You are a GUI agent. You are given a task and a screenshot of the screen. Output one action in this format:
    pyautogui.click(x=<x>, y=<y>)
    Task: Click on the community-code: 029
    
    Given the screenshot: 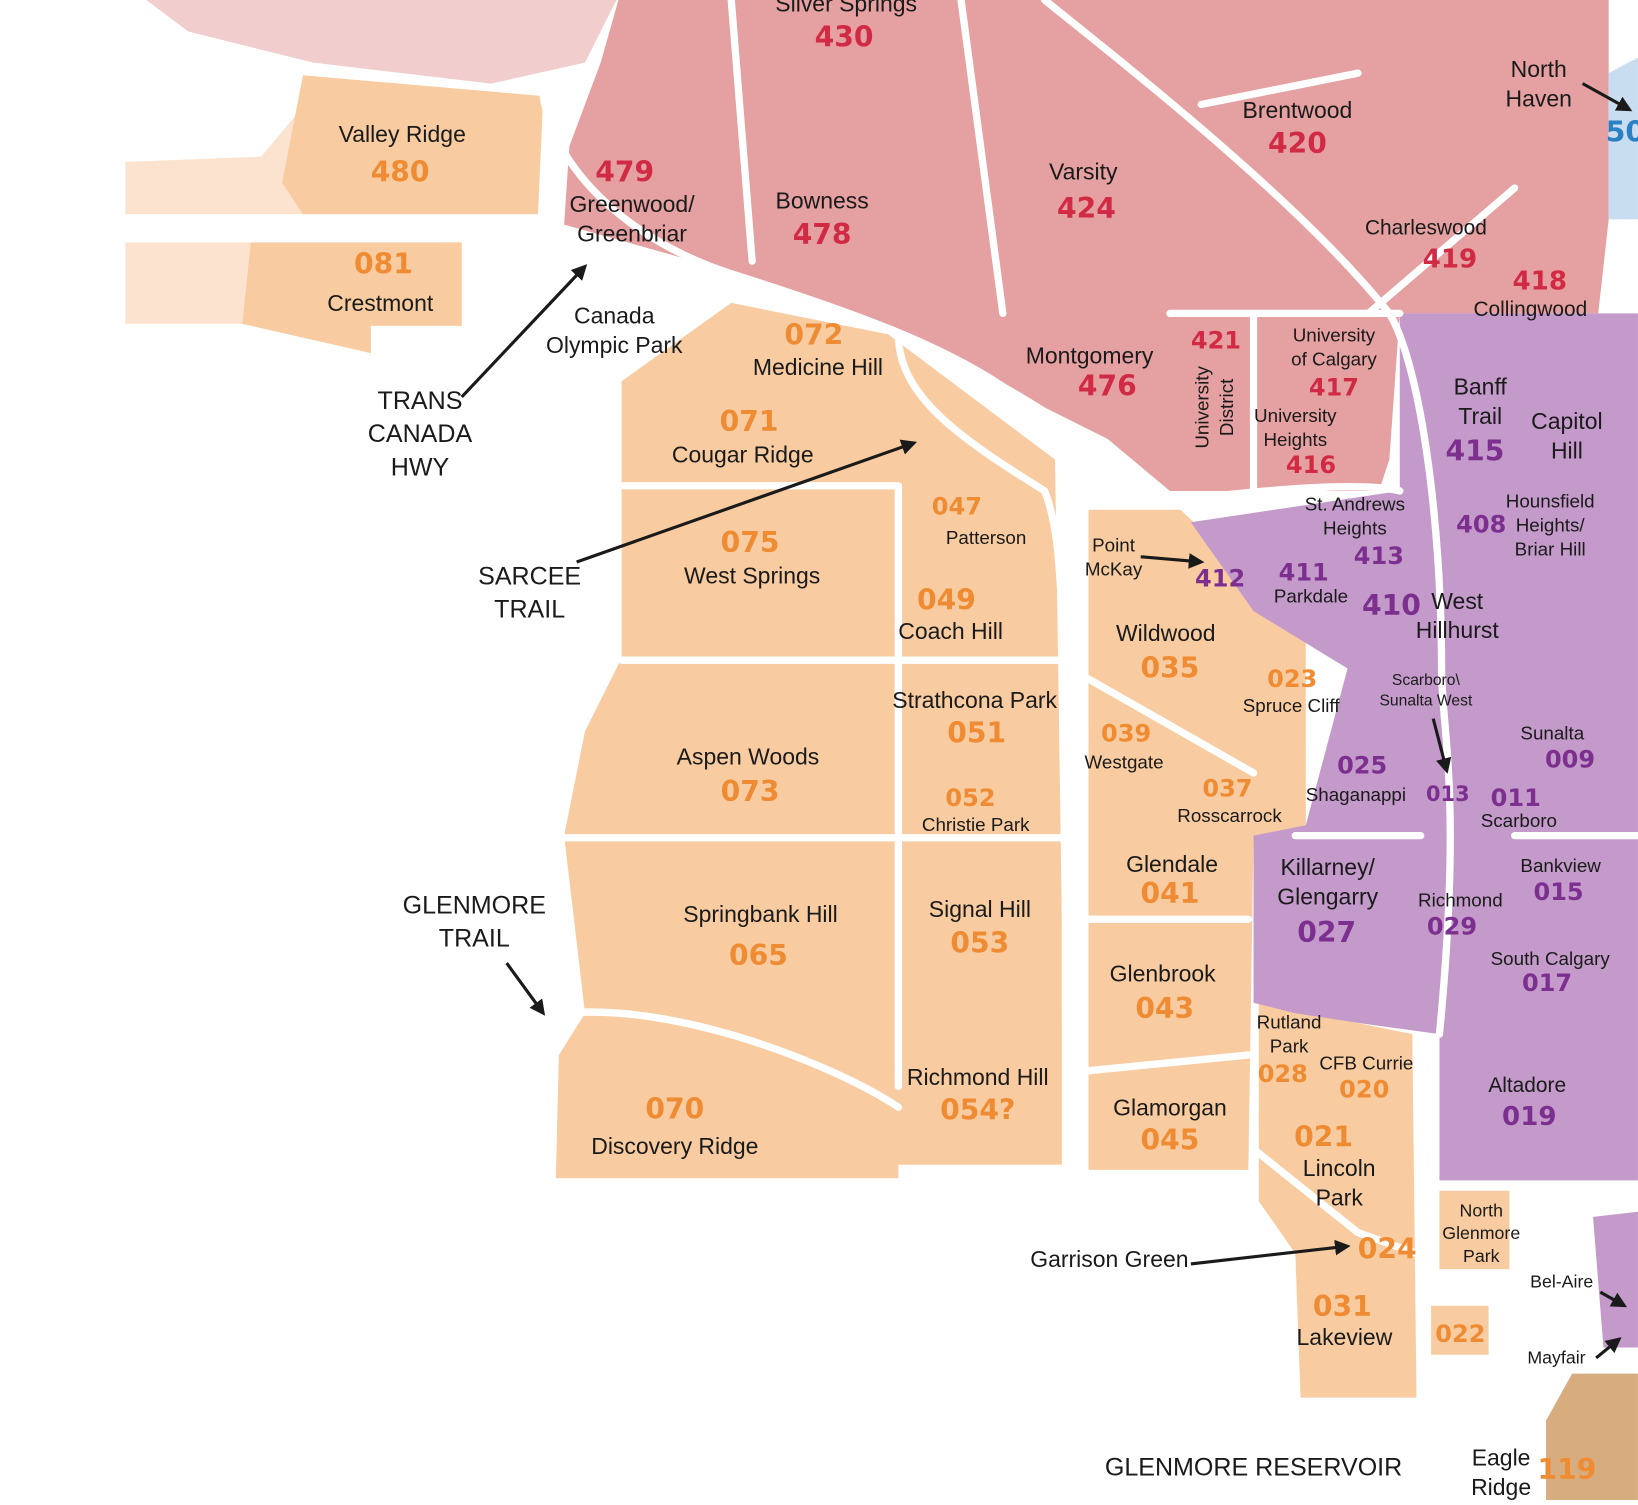 What is the action you would take?
    pyautogui.click(x=1452, y=927)
    